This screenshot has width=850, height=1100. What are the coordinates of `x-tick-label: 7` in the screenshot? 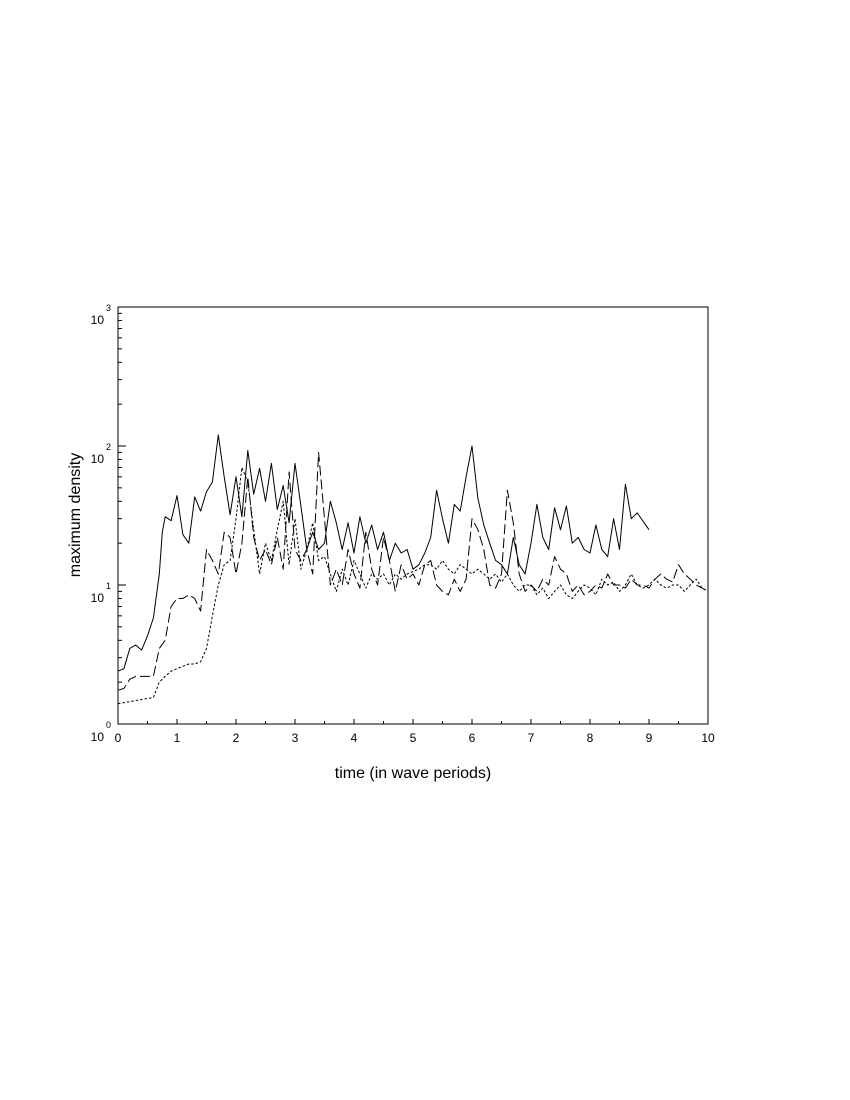 It's located at (531, 738).